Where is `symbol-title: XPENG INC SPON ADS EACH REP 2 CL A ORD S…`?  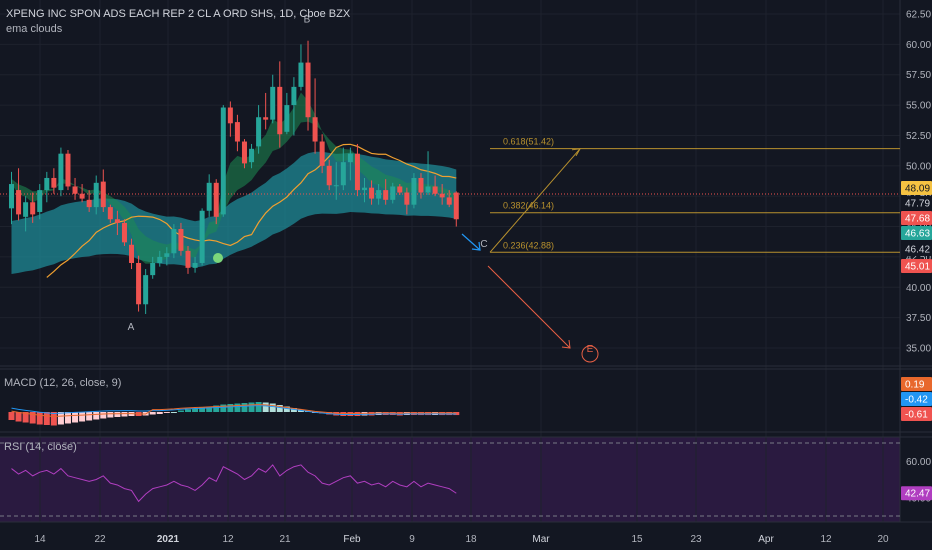 symbol-title: XPENG INC SPON ADS EACH REP 2 CL A ORD S… is located at coordinates (178, 14).